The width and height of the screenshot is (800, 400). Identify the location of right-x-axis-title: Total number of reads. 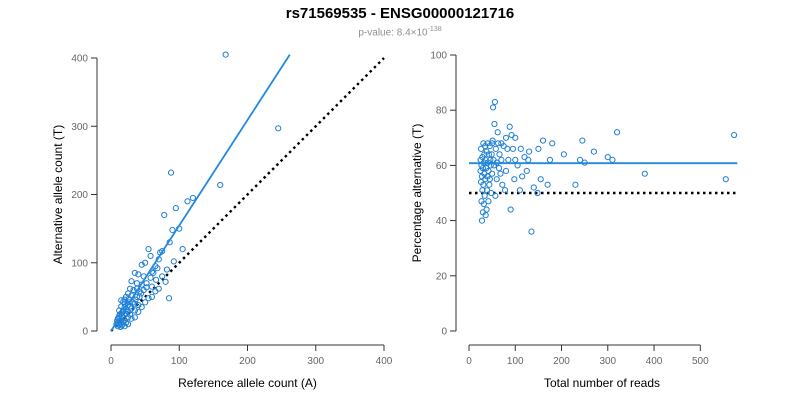
(602, 383).